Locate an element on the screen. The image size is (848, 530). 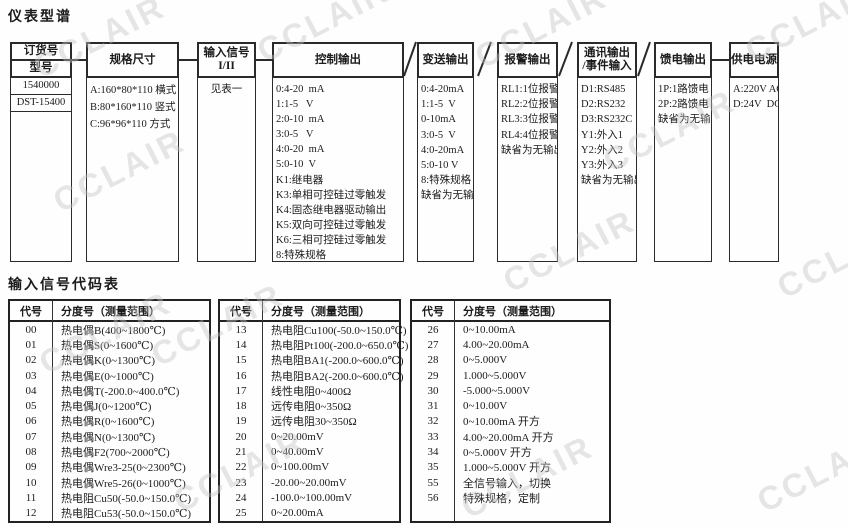
code-cell: 13 is located at coordinates (241, 329).